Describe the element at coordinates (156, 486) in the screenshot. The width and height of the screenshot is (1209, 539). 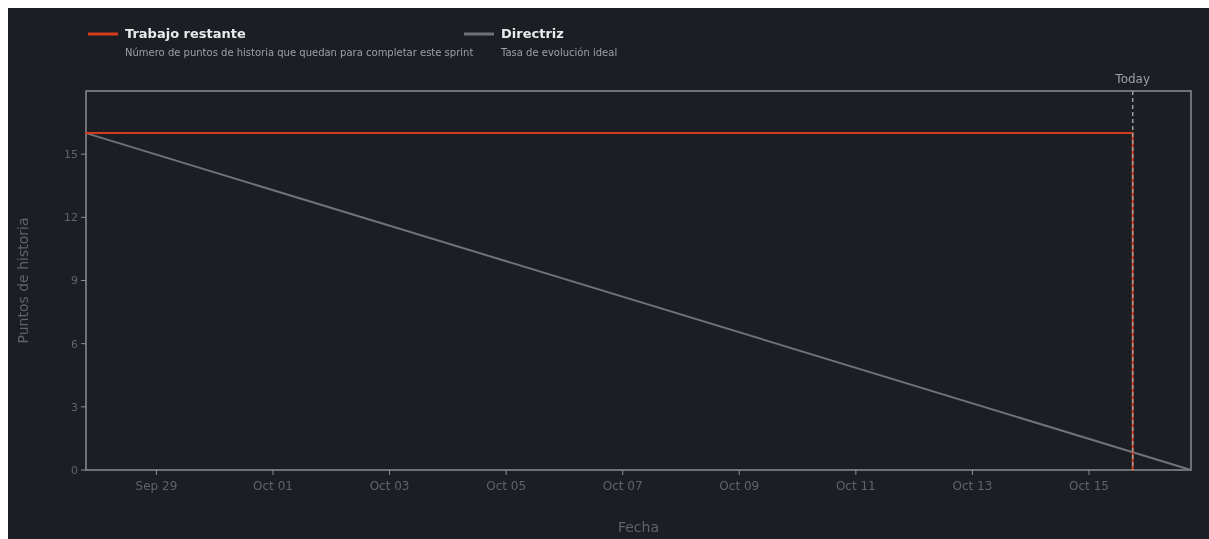
I see `x-tick-label: Sep 29` at that location.